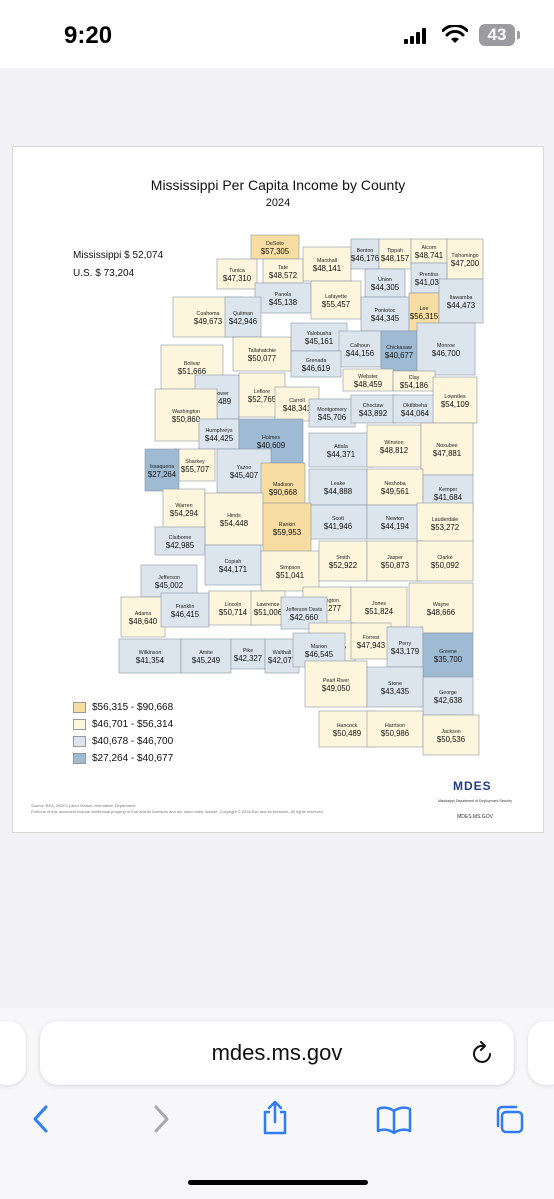 This screenshot has width=554, height=1199. I want to click on county-montgomery, so click(332, 413).